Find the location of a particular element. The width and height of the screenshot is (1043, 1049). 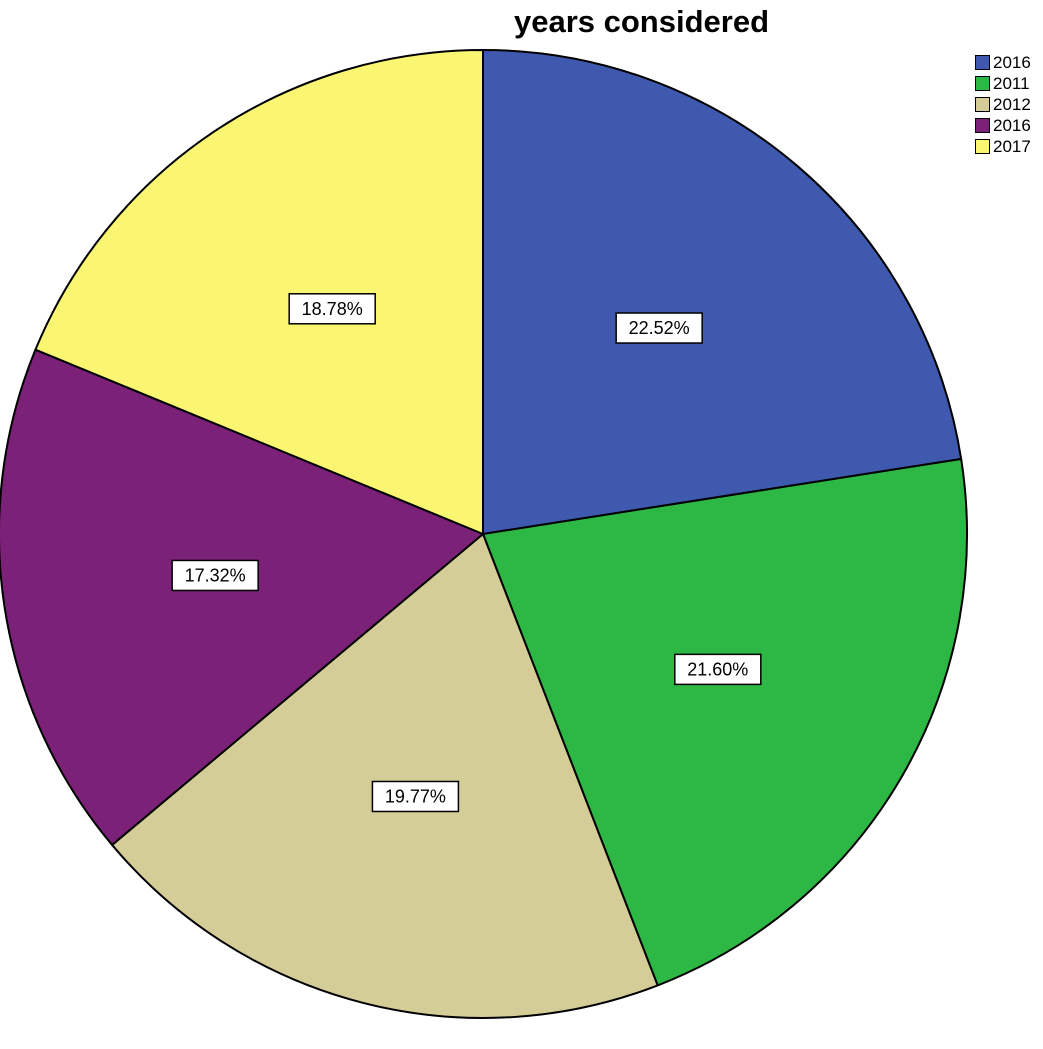

legend-label: 2017 is located at coordinates (1012, 146).